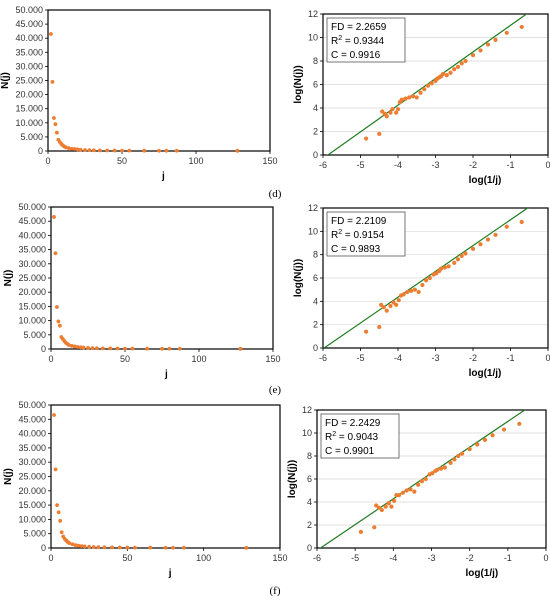 Image resolution: width=550 pixels, height=601 pixels. What do you see at coordinates (43, 548) in the screenshot?
I see `y-tick-label: 0` at bounding box center [43, 548].